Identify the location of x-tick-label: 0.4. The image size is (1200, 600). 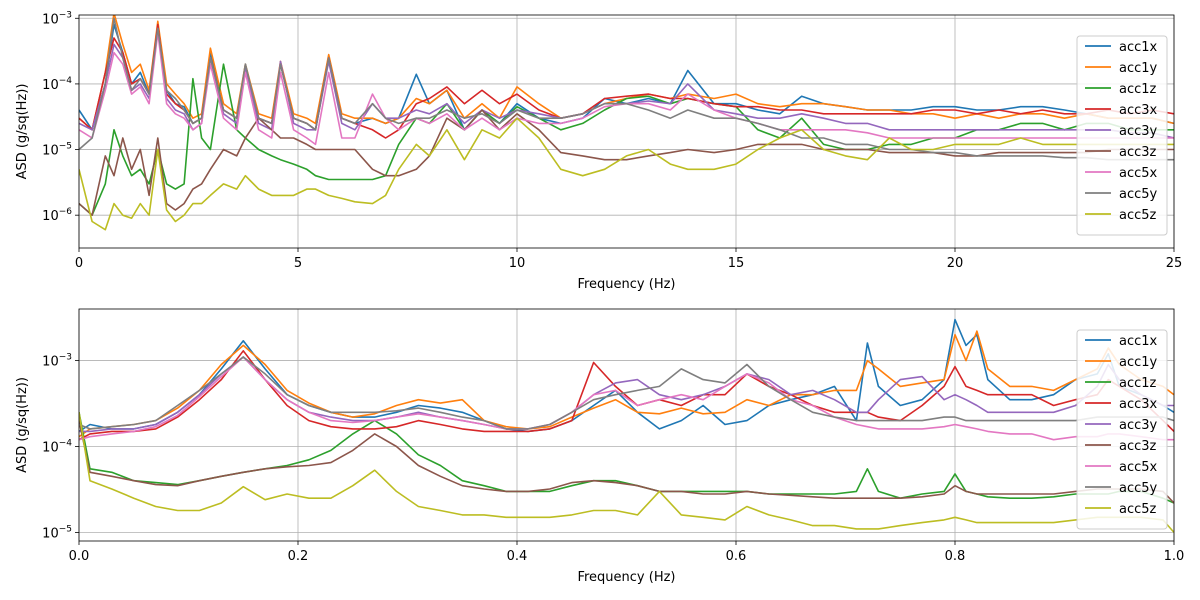
(517, 556).